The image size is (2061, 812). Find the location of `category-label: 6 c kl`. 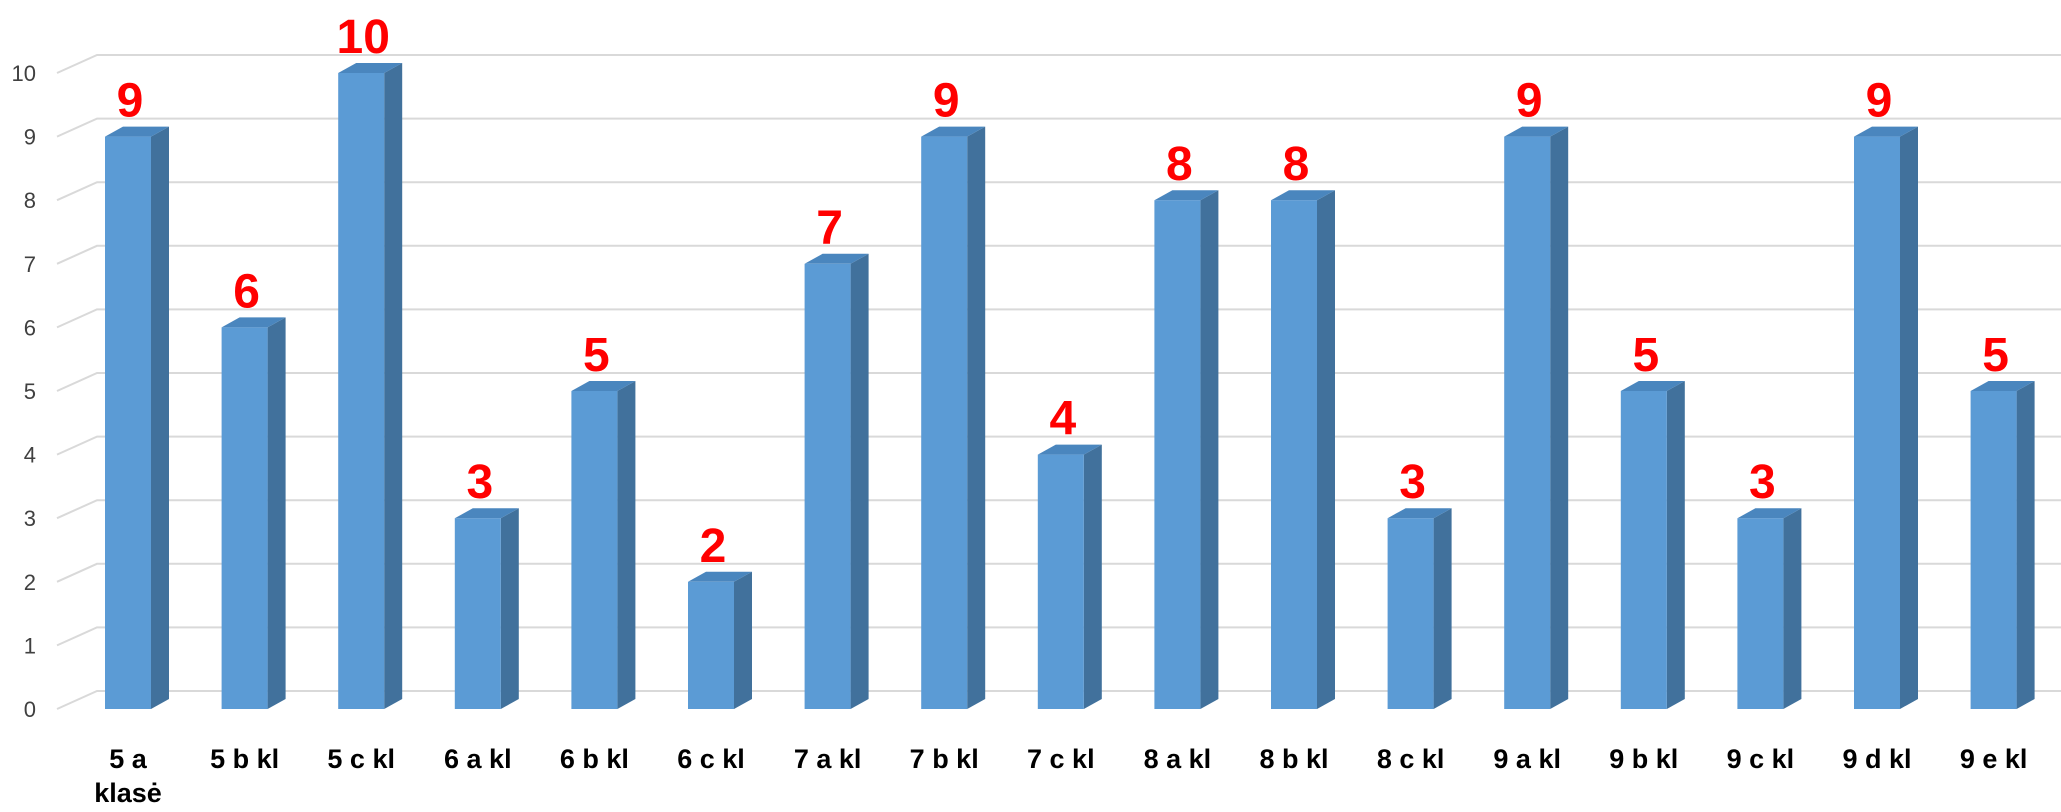

category-label: 6 c kl is located at coordinates (711, 759).